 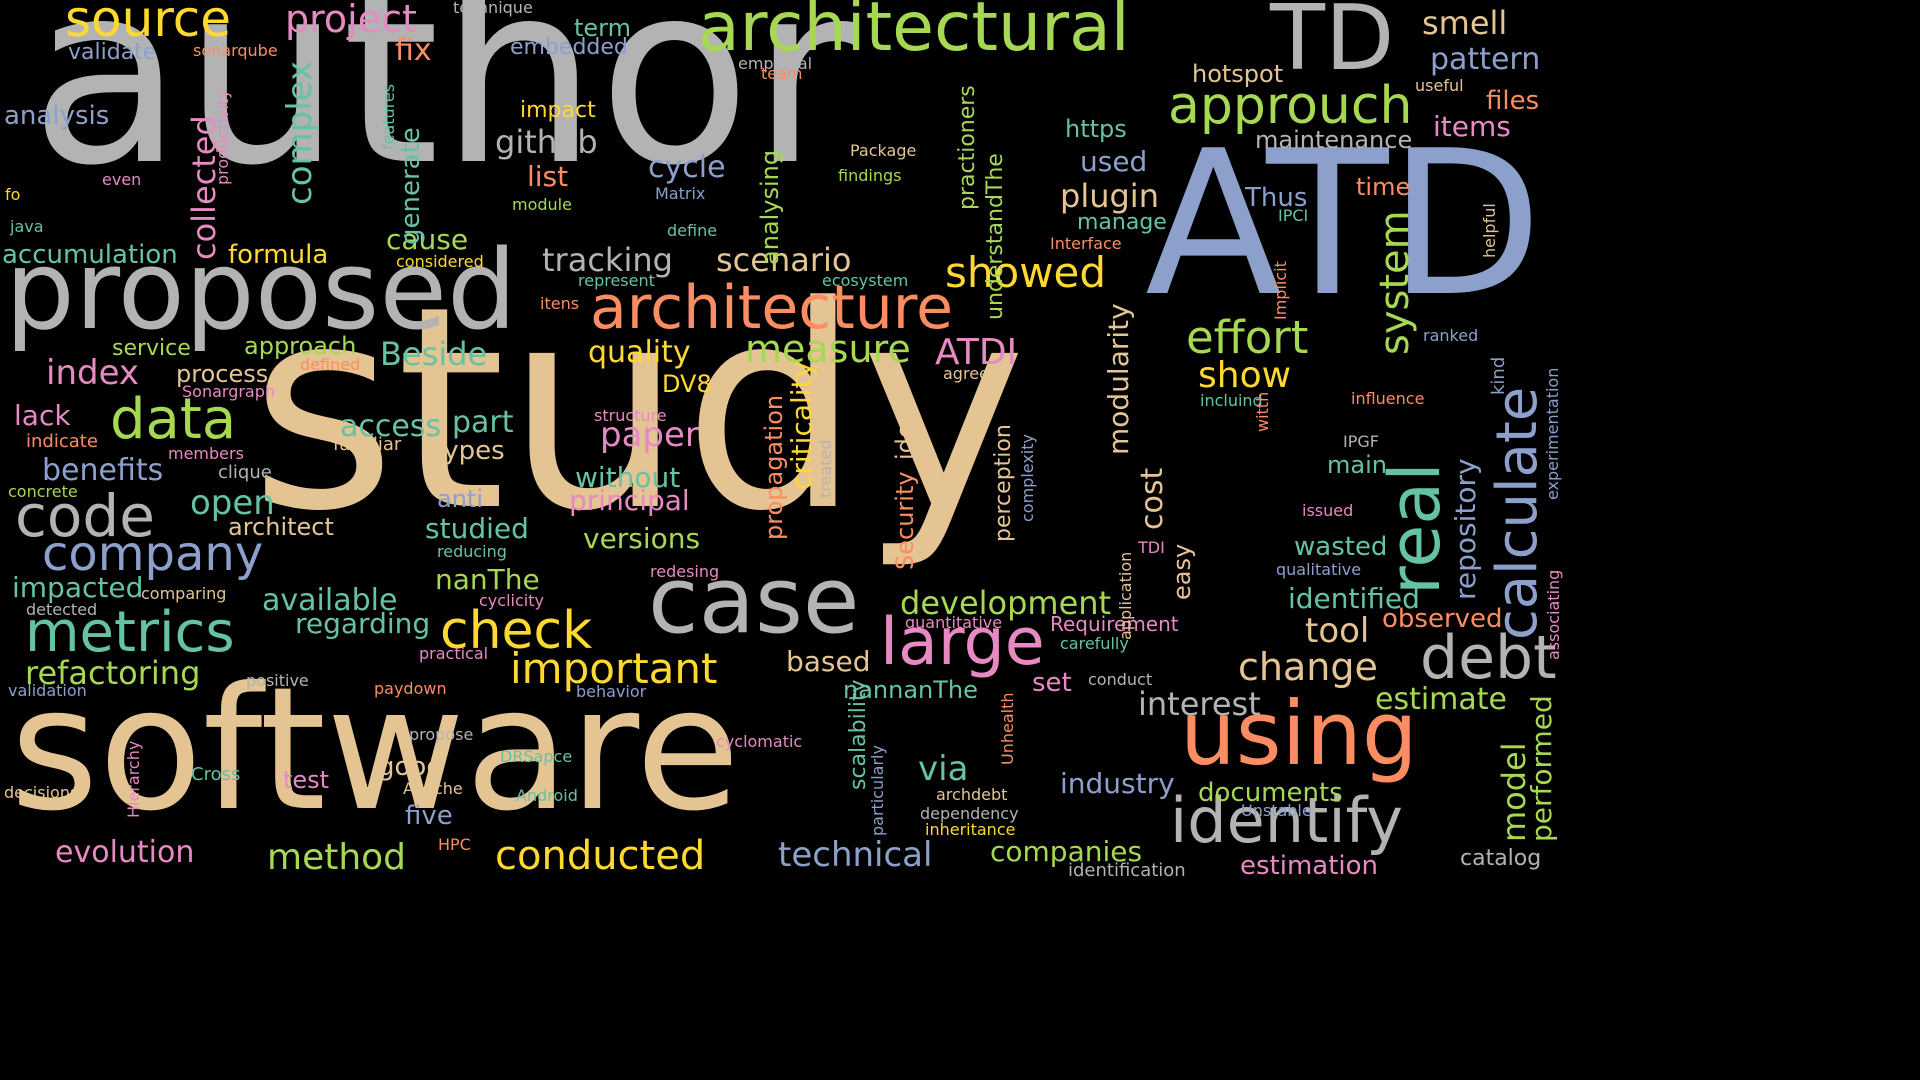 I want to click on word-architecture: architecture, so click(x=772, y=308).